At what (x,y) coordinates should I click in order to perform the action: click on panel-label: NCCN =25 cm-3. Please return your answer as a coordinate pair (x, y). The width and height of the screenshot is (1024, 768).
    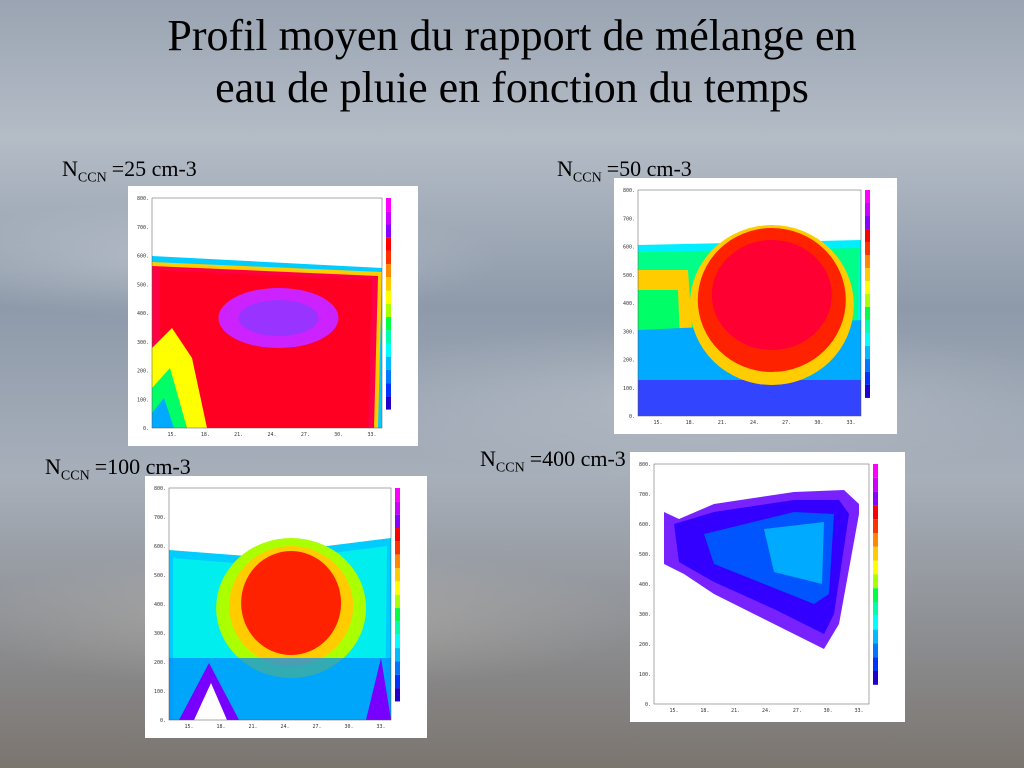
    Looking at the image, I should click on (129, 171).